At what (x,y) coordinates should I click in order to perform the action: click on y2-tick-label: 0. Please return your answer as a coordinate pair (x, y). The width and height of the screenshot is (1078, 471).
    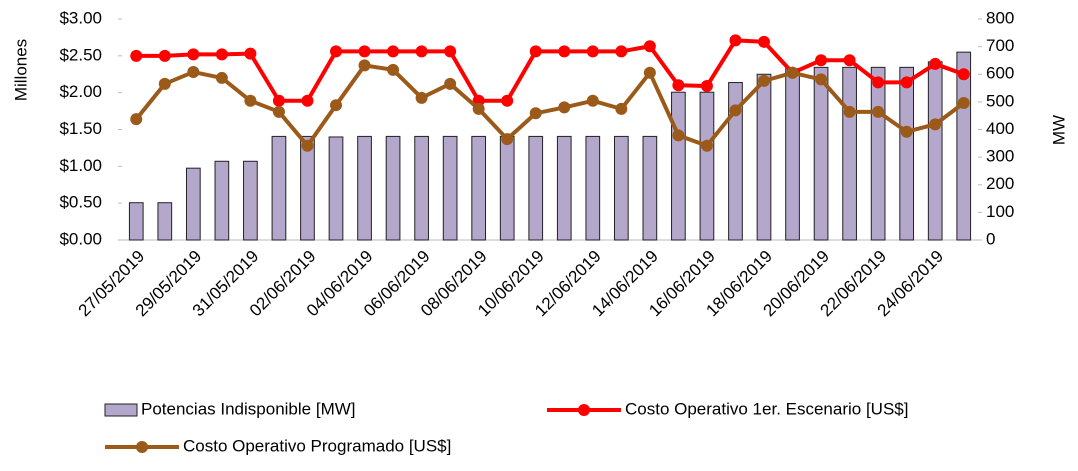
    Looking at the image, I should click on (990, 238).